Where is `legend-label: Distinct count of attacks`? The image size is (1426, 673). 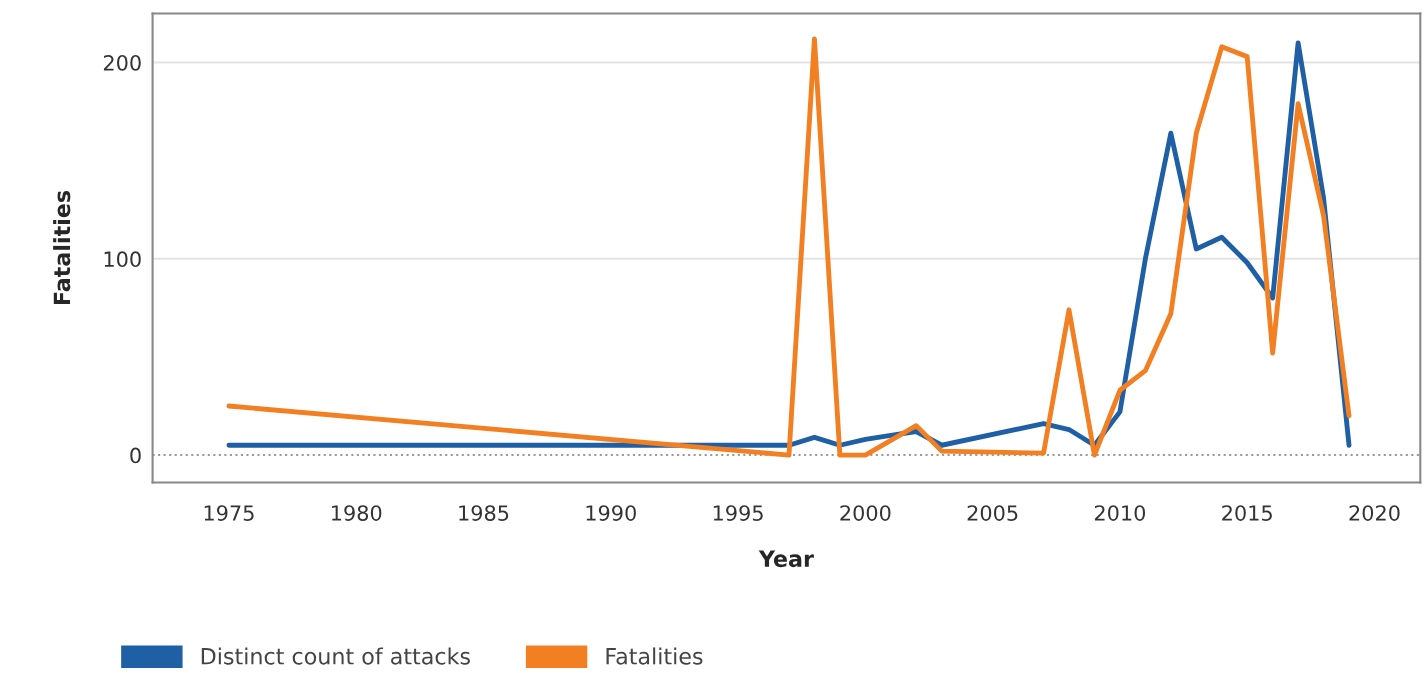
legend-label: Distinct count of attacks is located at coordinates (335, 656).